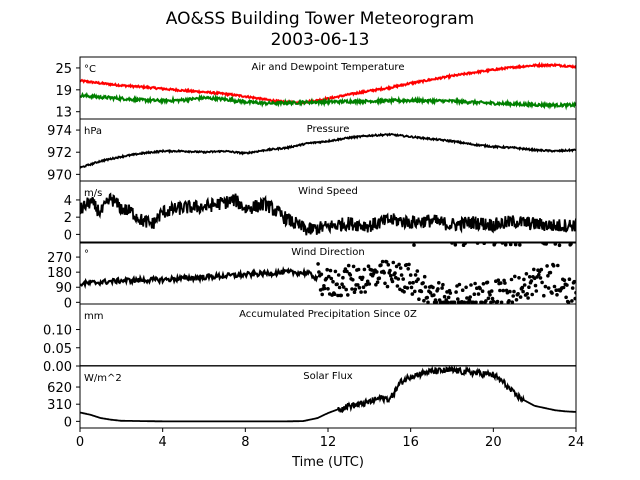  I want to click on panel-unit-2: m/s, so click(93, 193).